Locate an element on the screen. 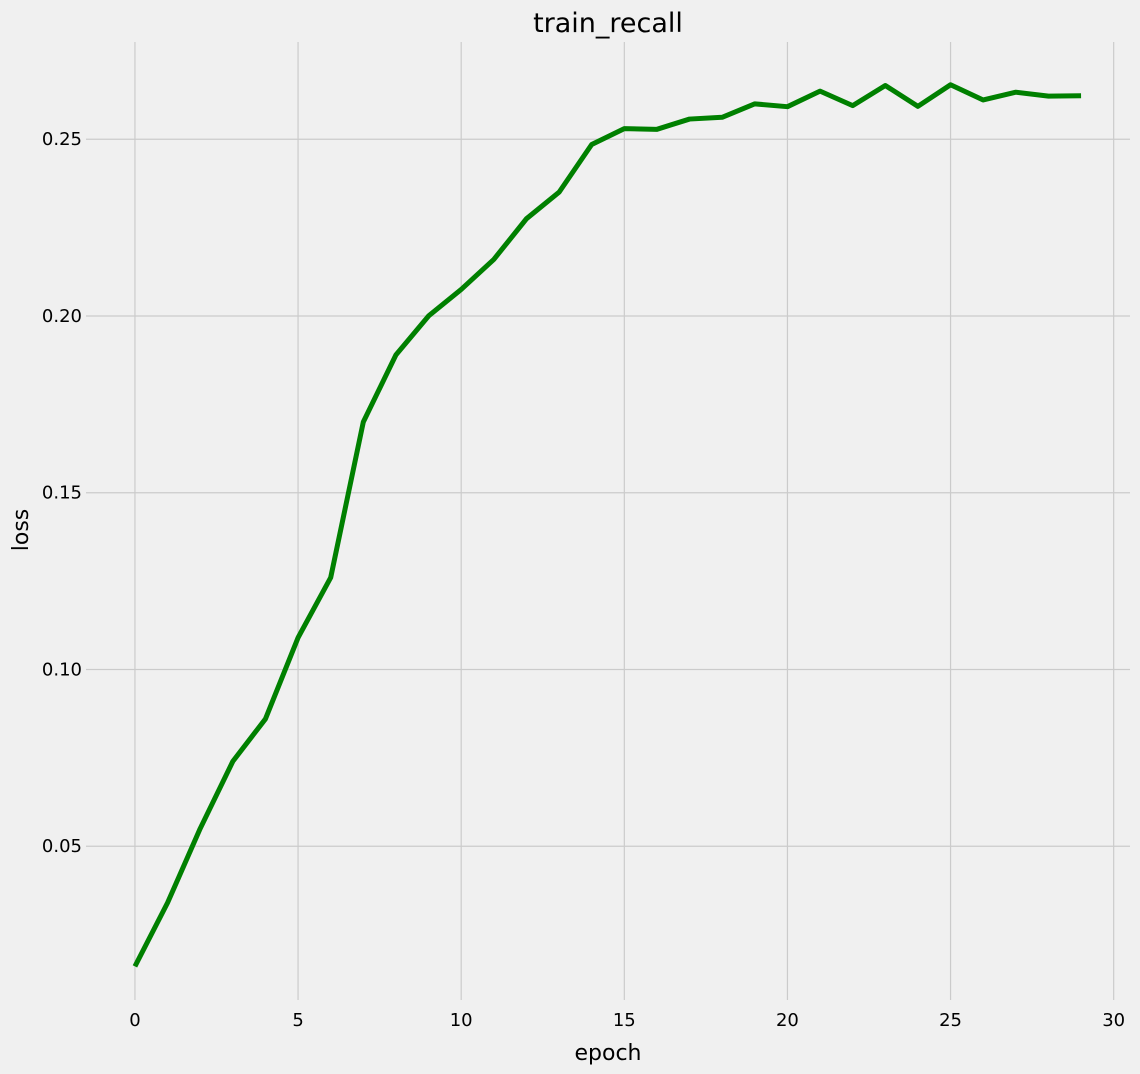 This screenshot has height=1074, width=1140. x-axis-label: epoch is located at coordinates (608, 1053).